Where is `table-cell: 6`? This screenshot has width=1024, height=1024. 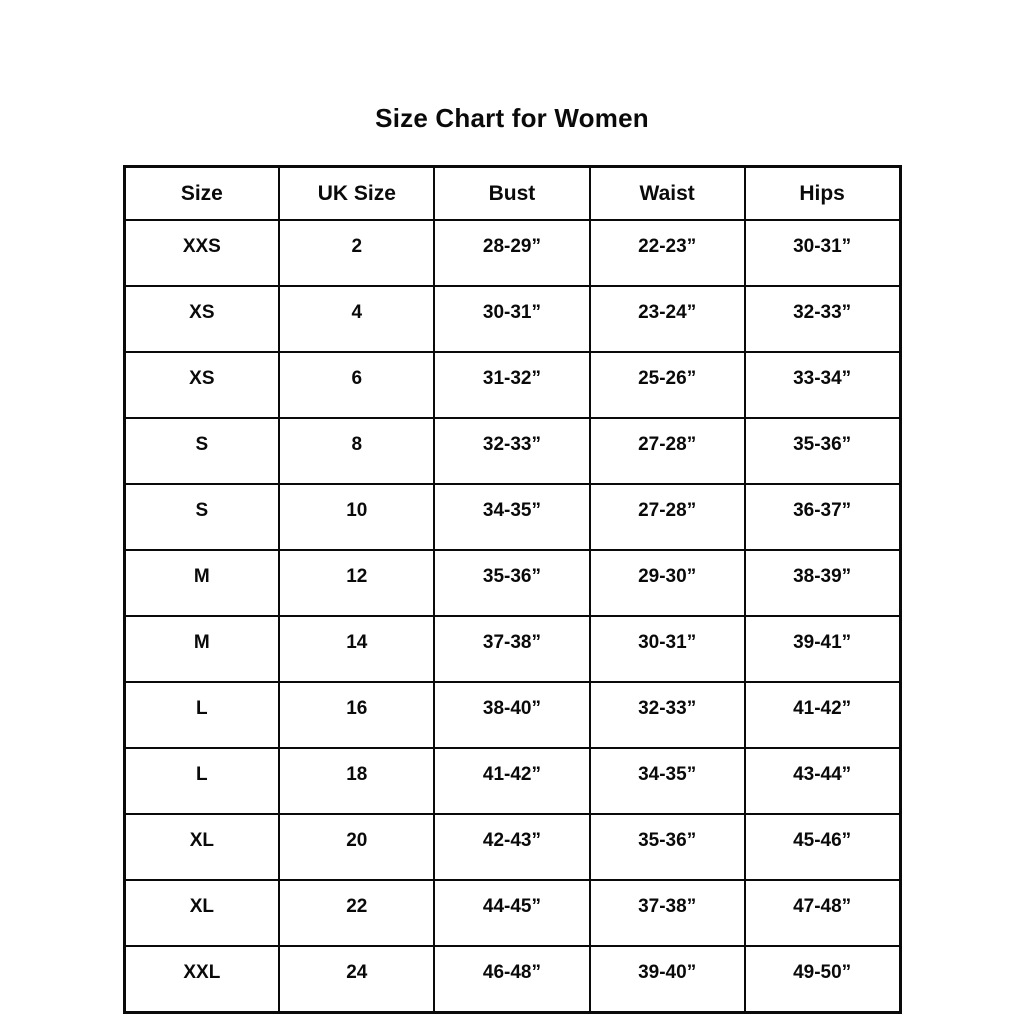
table-cell: 6 is located at coordinates (357, 385).